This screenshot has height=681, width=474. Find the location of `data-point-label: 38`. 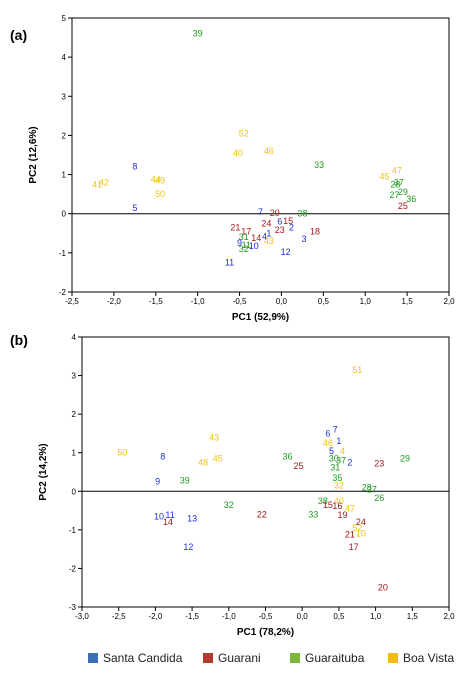

data-point-label: 38 is located at coordinates (323, 501).